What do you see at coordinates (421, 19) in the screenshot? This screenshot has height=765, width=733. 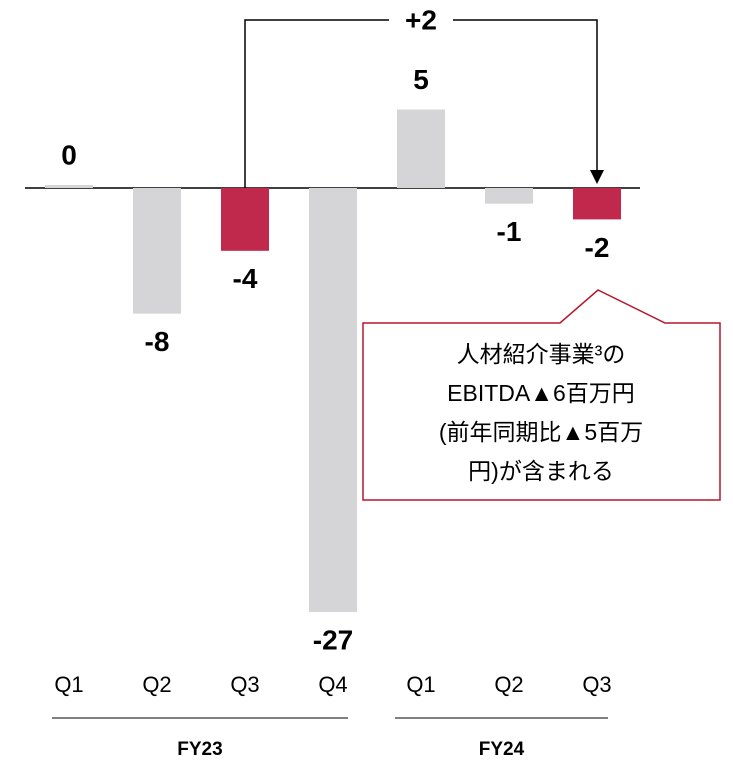 I see `bracket-label: +2` at bounding box center [421, 19].